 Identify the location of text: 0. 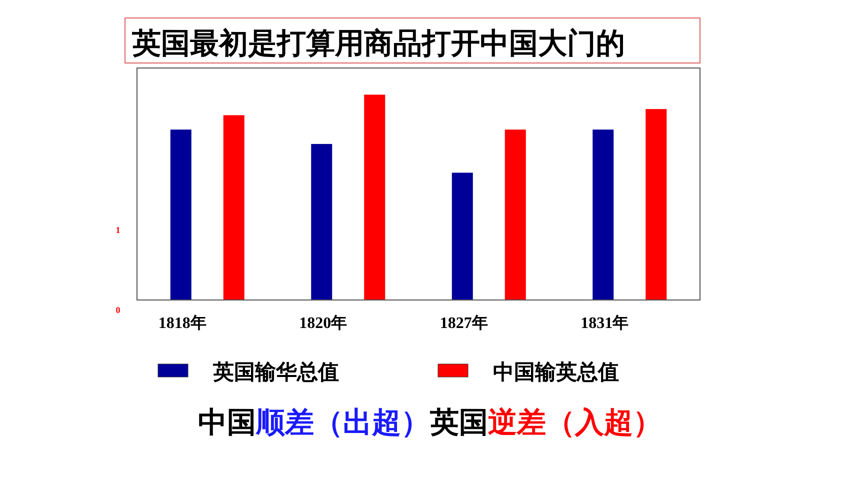
(118, 310).